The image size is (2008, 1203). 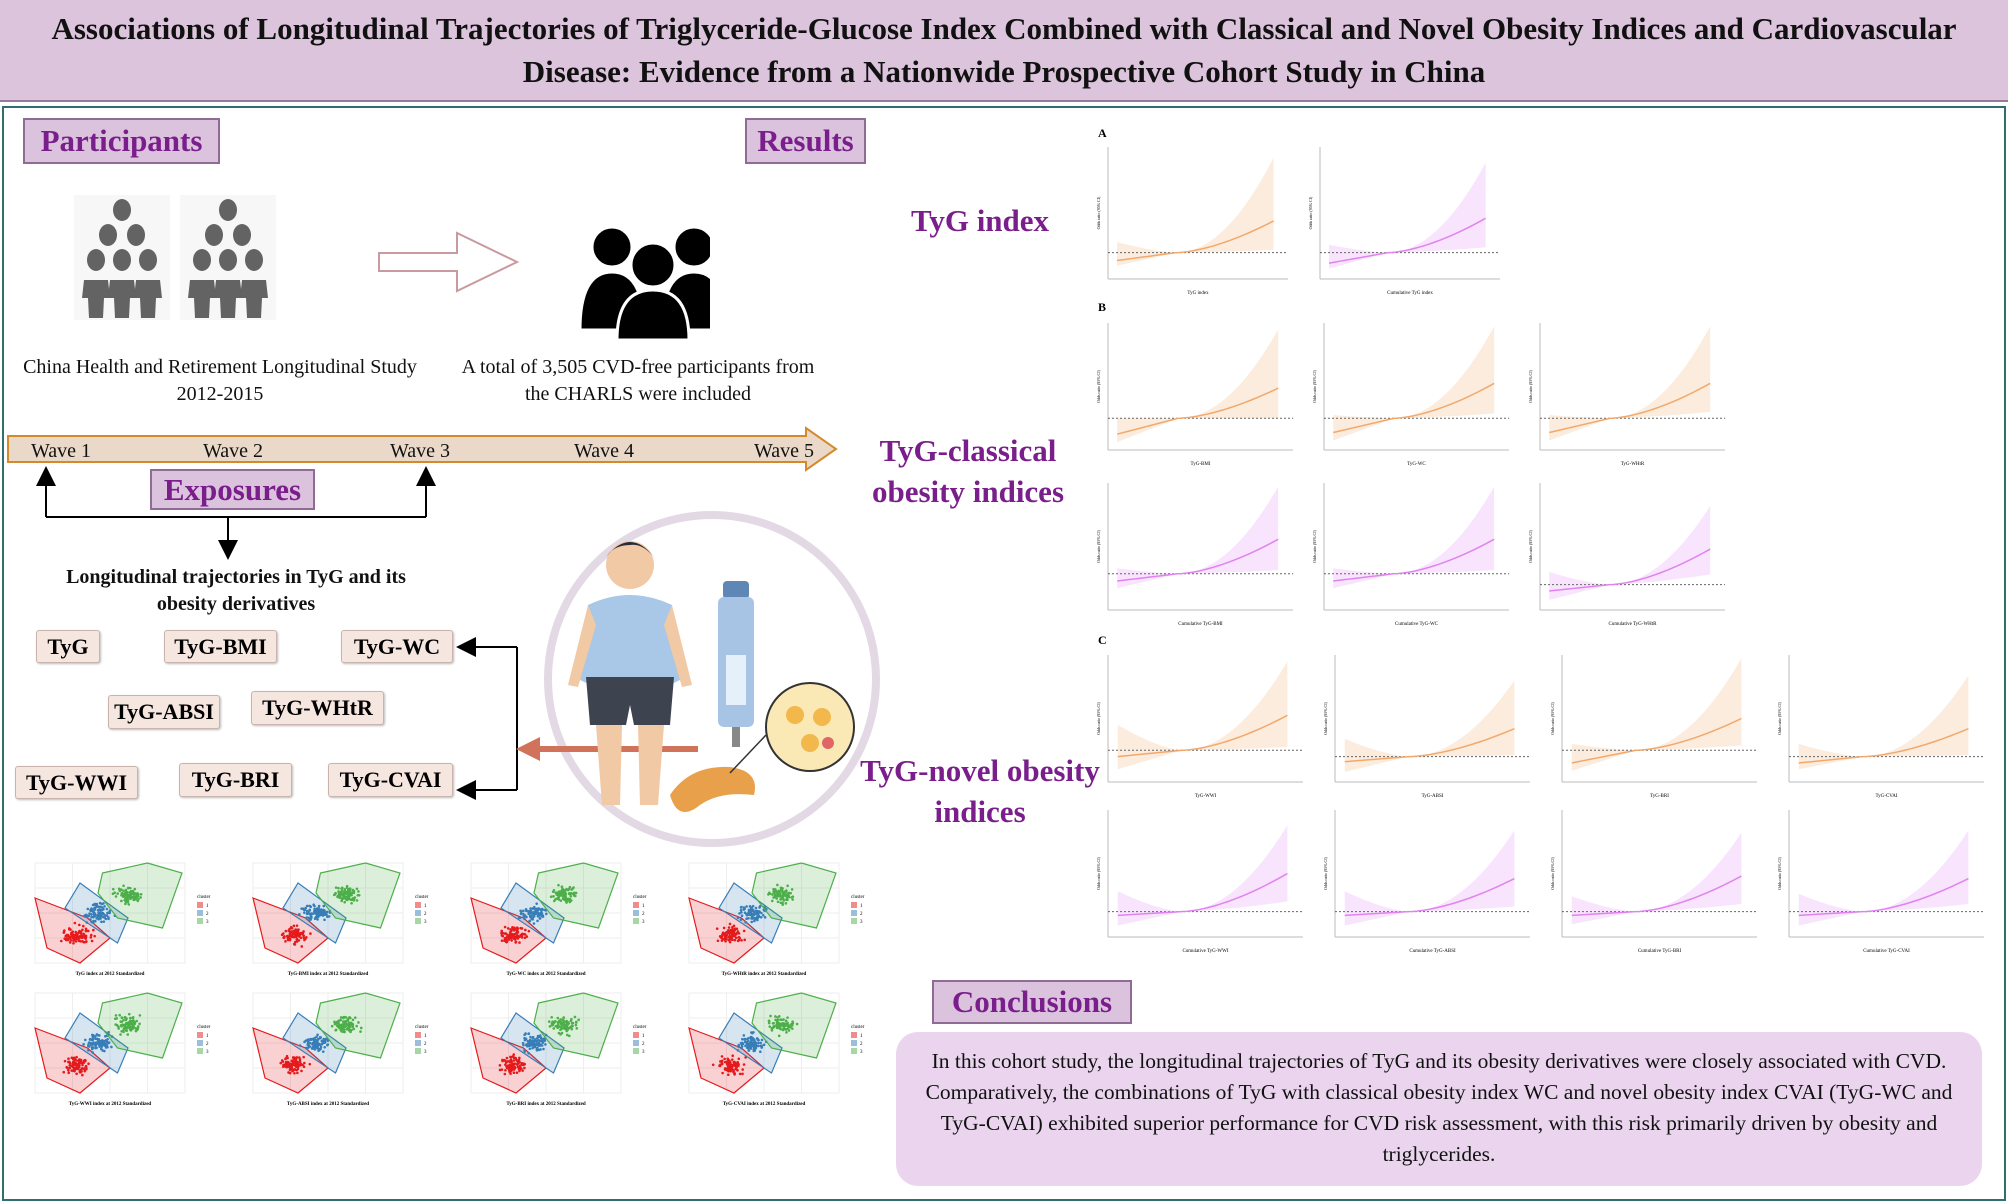 What do you see at coordinates (1200, 624) in the screenshot?
I see `x-axis-label: Cumulative TyG-BMI` at bounding box center [1200, 624].